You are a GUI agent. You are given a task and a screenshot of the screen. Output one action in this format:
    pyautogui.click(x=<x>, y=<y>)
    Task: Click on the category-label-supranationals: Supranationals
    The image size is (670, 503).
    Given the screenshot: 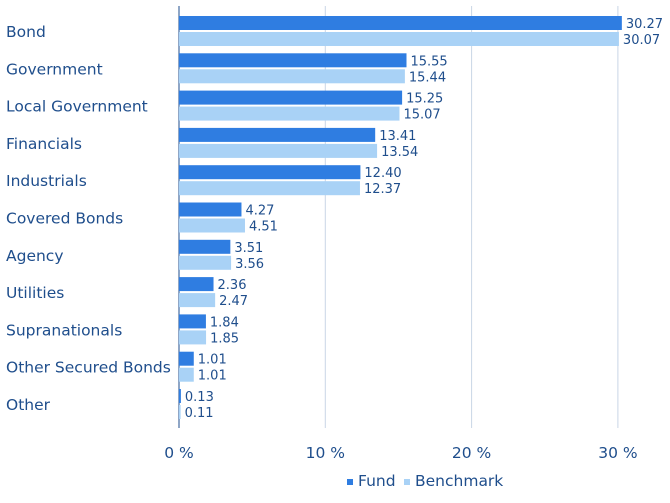 What is the action you would take?
    pyautogui.click(x=64, y=330)
    